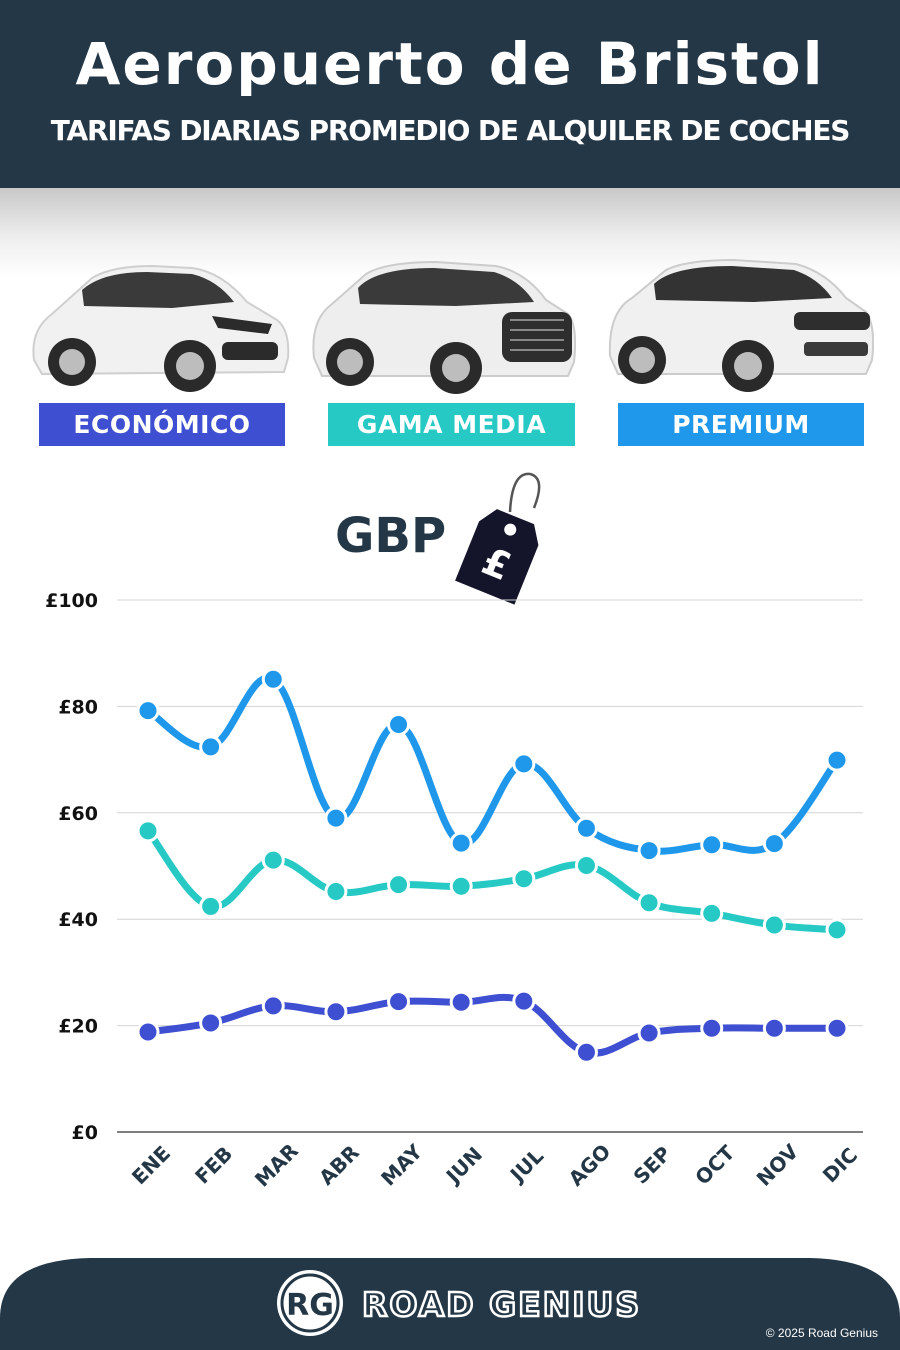 The image size is (900, 1350). What do you see at coordinates (401, 1164) in the screenshot?
I see `x-tick-label: MAY` at bounding box center [401, 1164].